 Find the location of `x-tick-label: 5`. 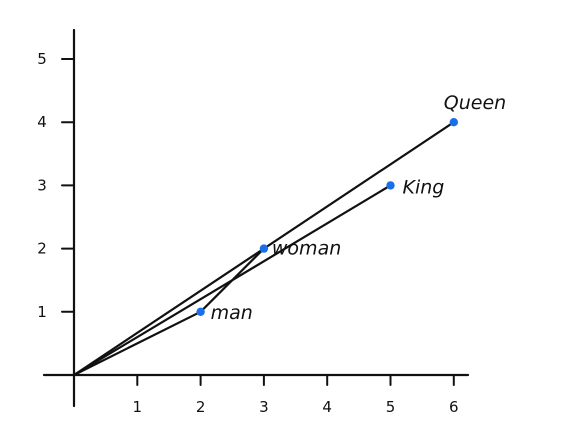

x-tick-label: 5 is located at coordinates (391, 407).